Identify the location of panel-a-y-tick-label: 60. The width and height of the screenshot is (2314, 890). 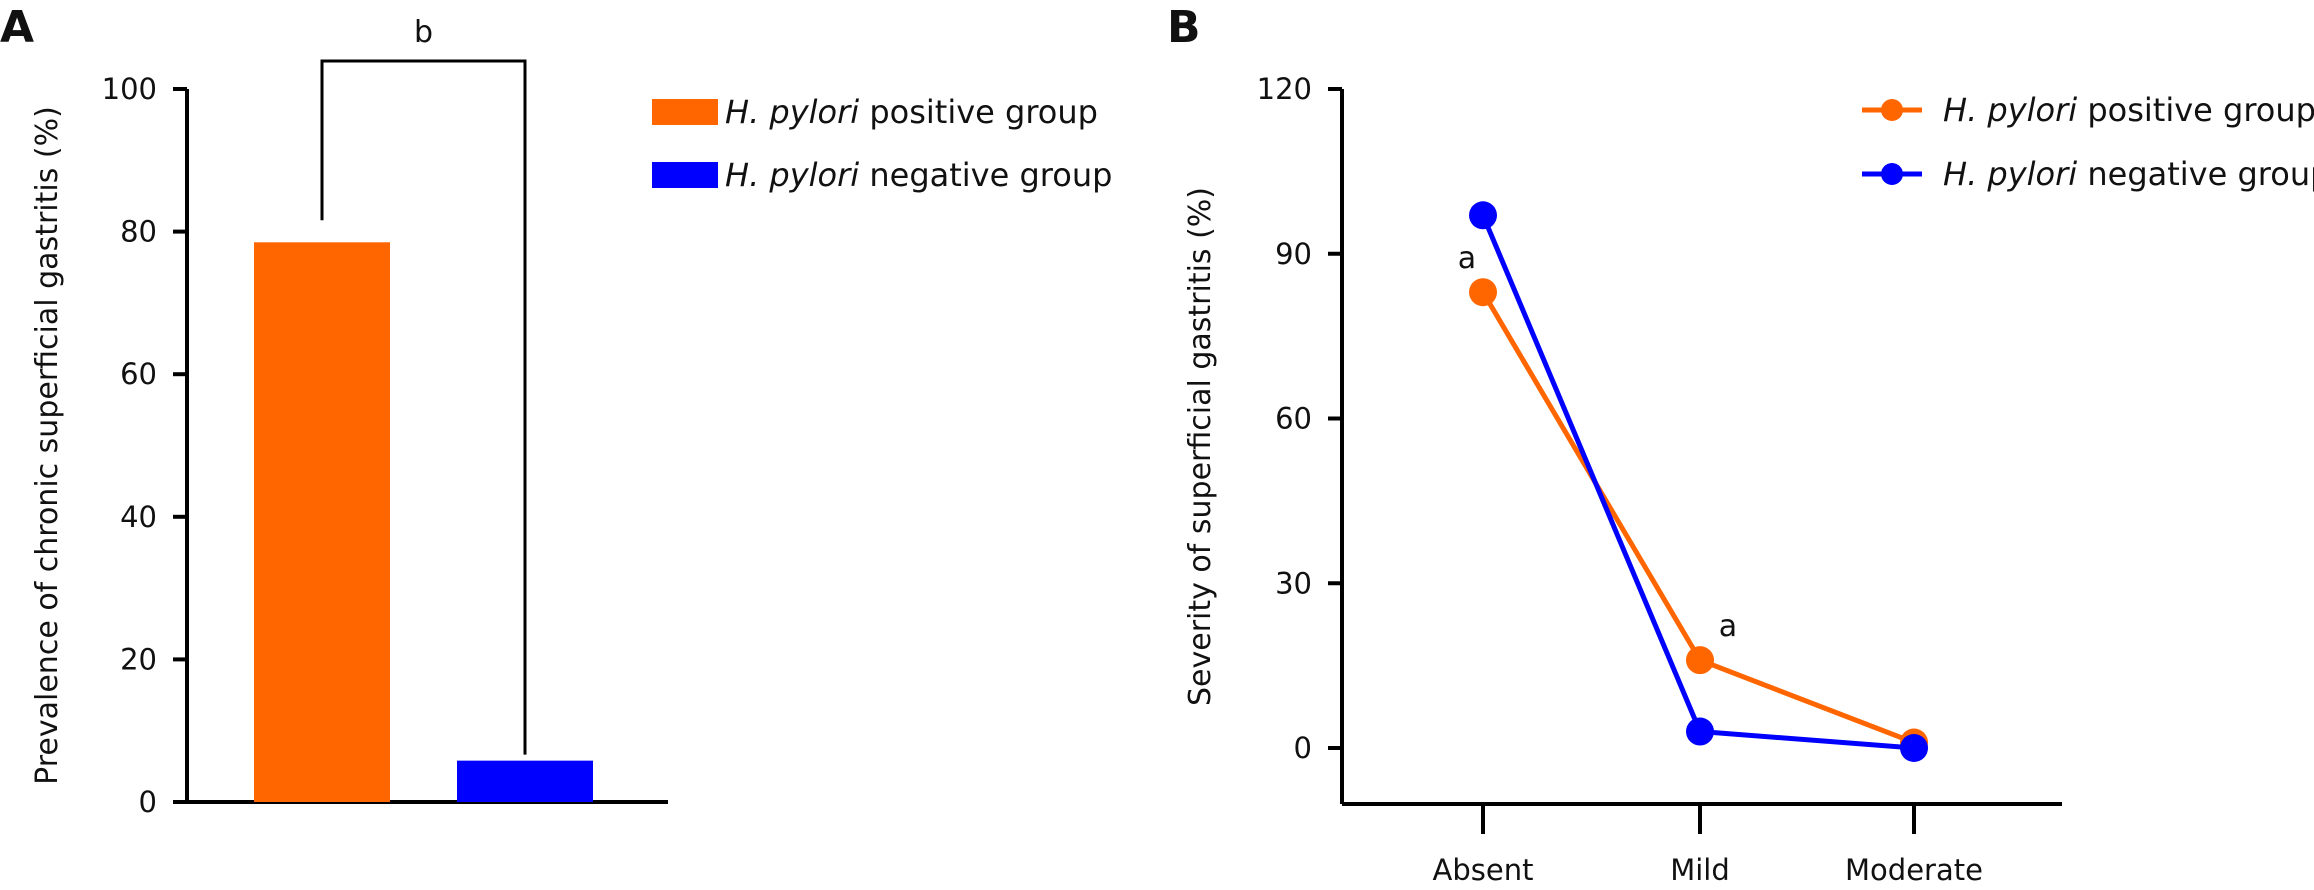
(138, 374).